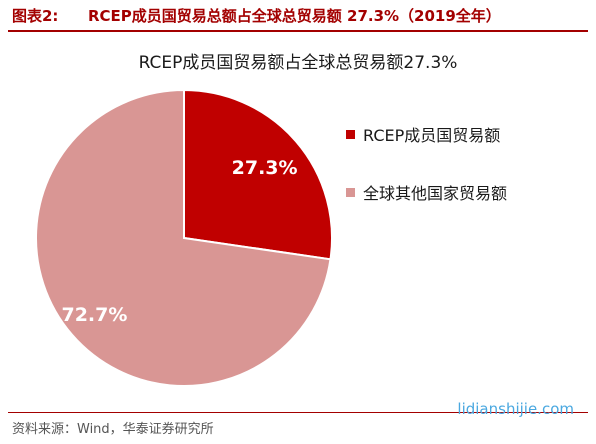 The height and width of the screenshot is (444, 596). I want to click on legend-label-rcep: RCEP成员国贸易额, so click(432, 135).